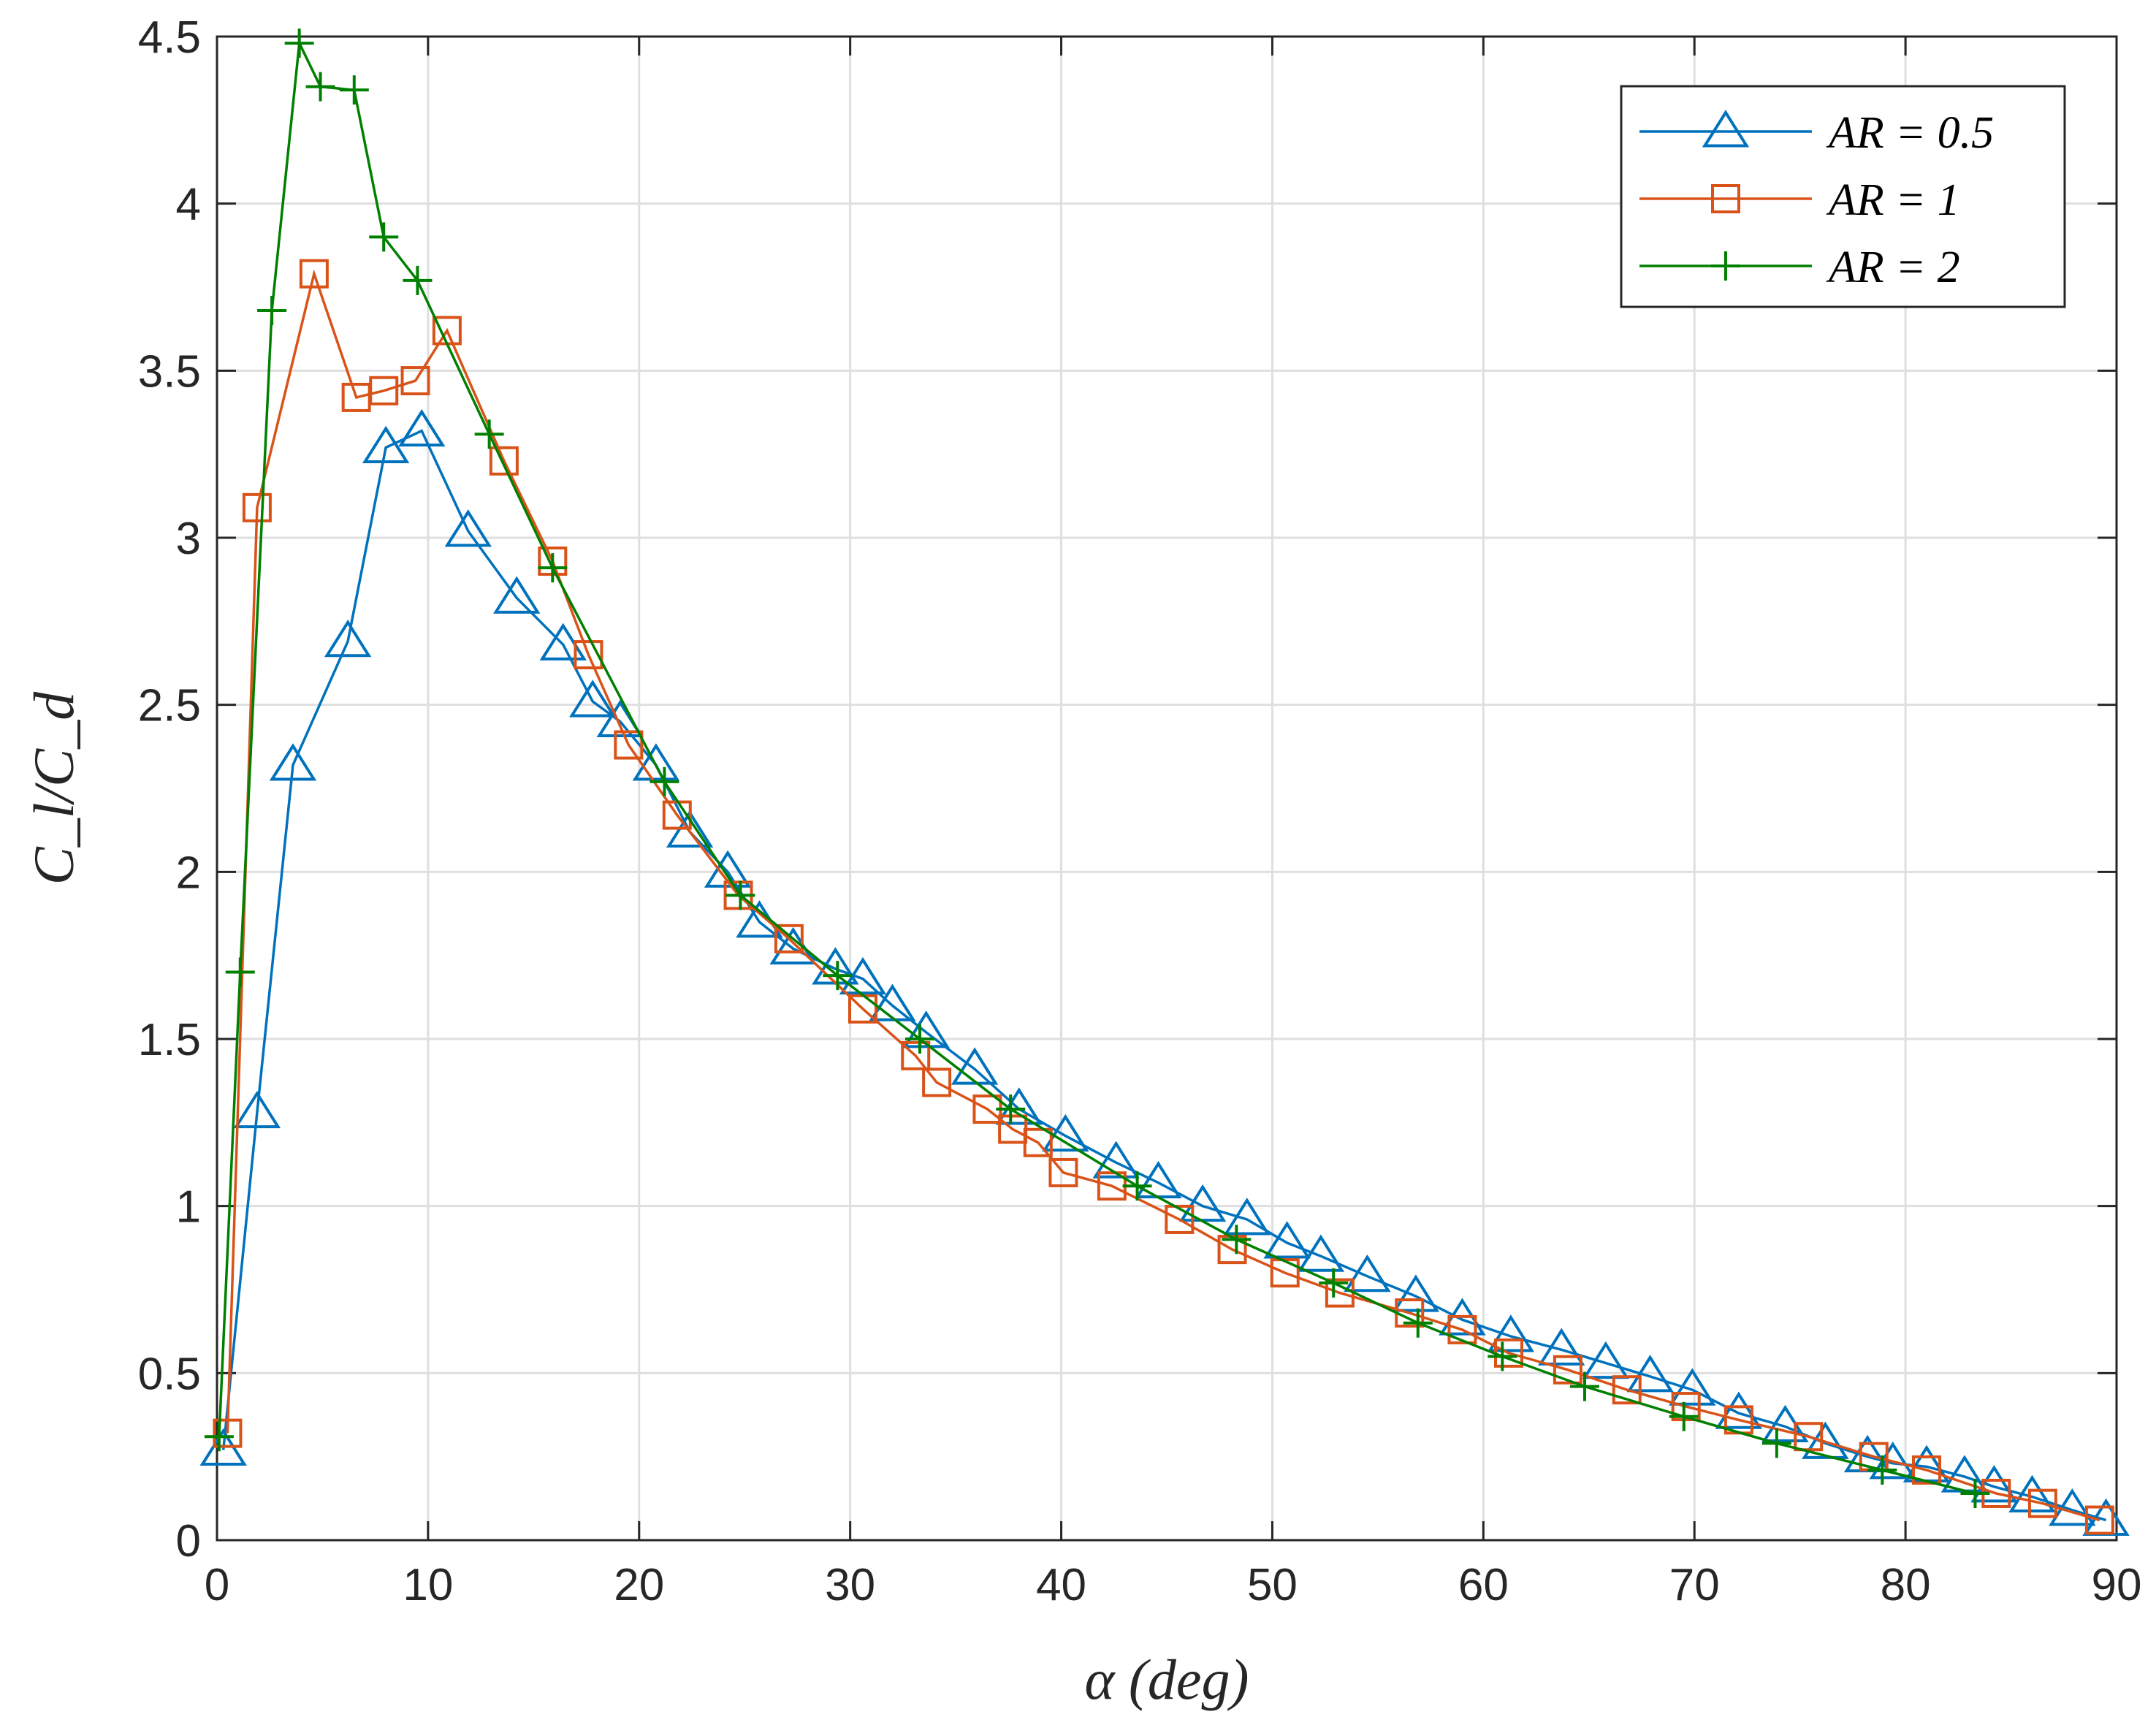 The height and width of the screenshot is (1717, 2156). What do you see at coordinates (1694, 1585) in the screenshot?
I see `x-tick-label: 70` at bounding box center [1694, 1585].